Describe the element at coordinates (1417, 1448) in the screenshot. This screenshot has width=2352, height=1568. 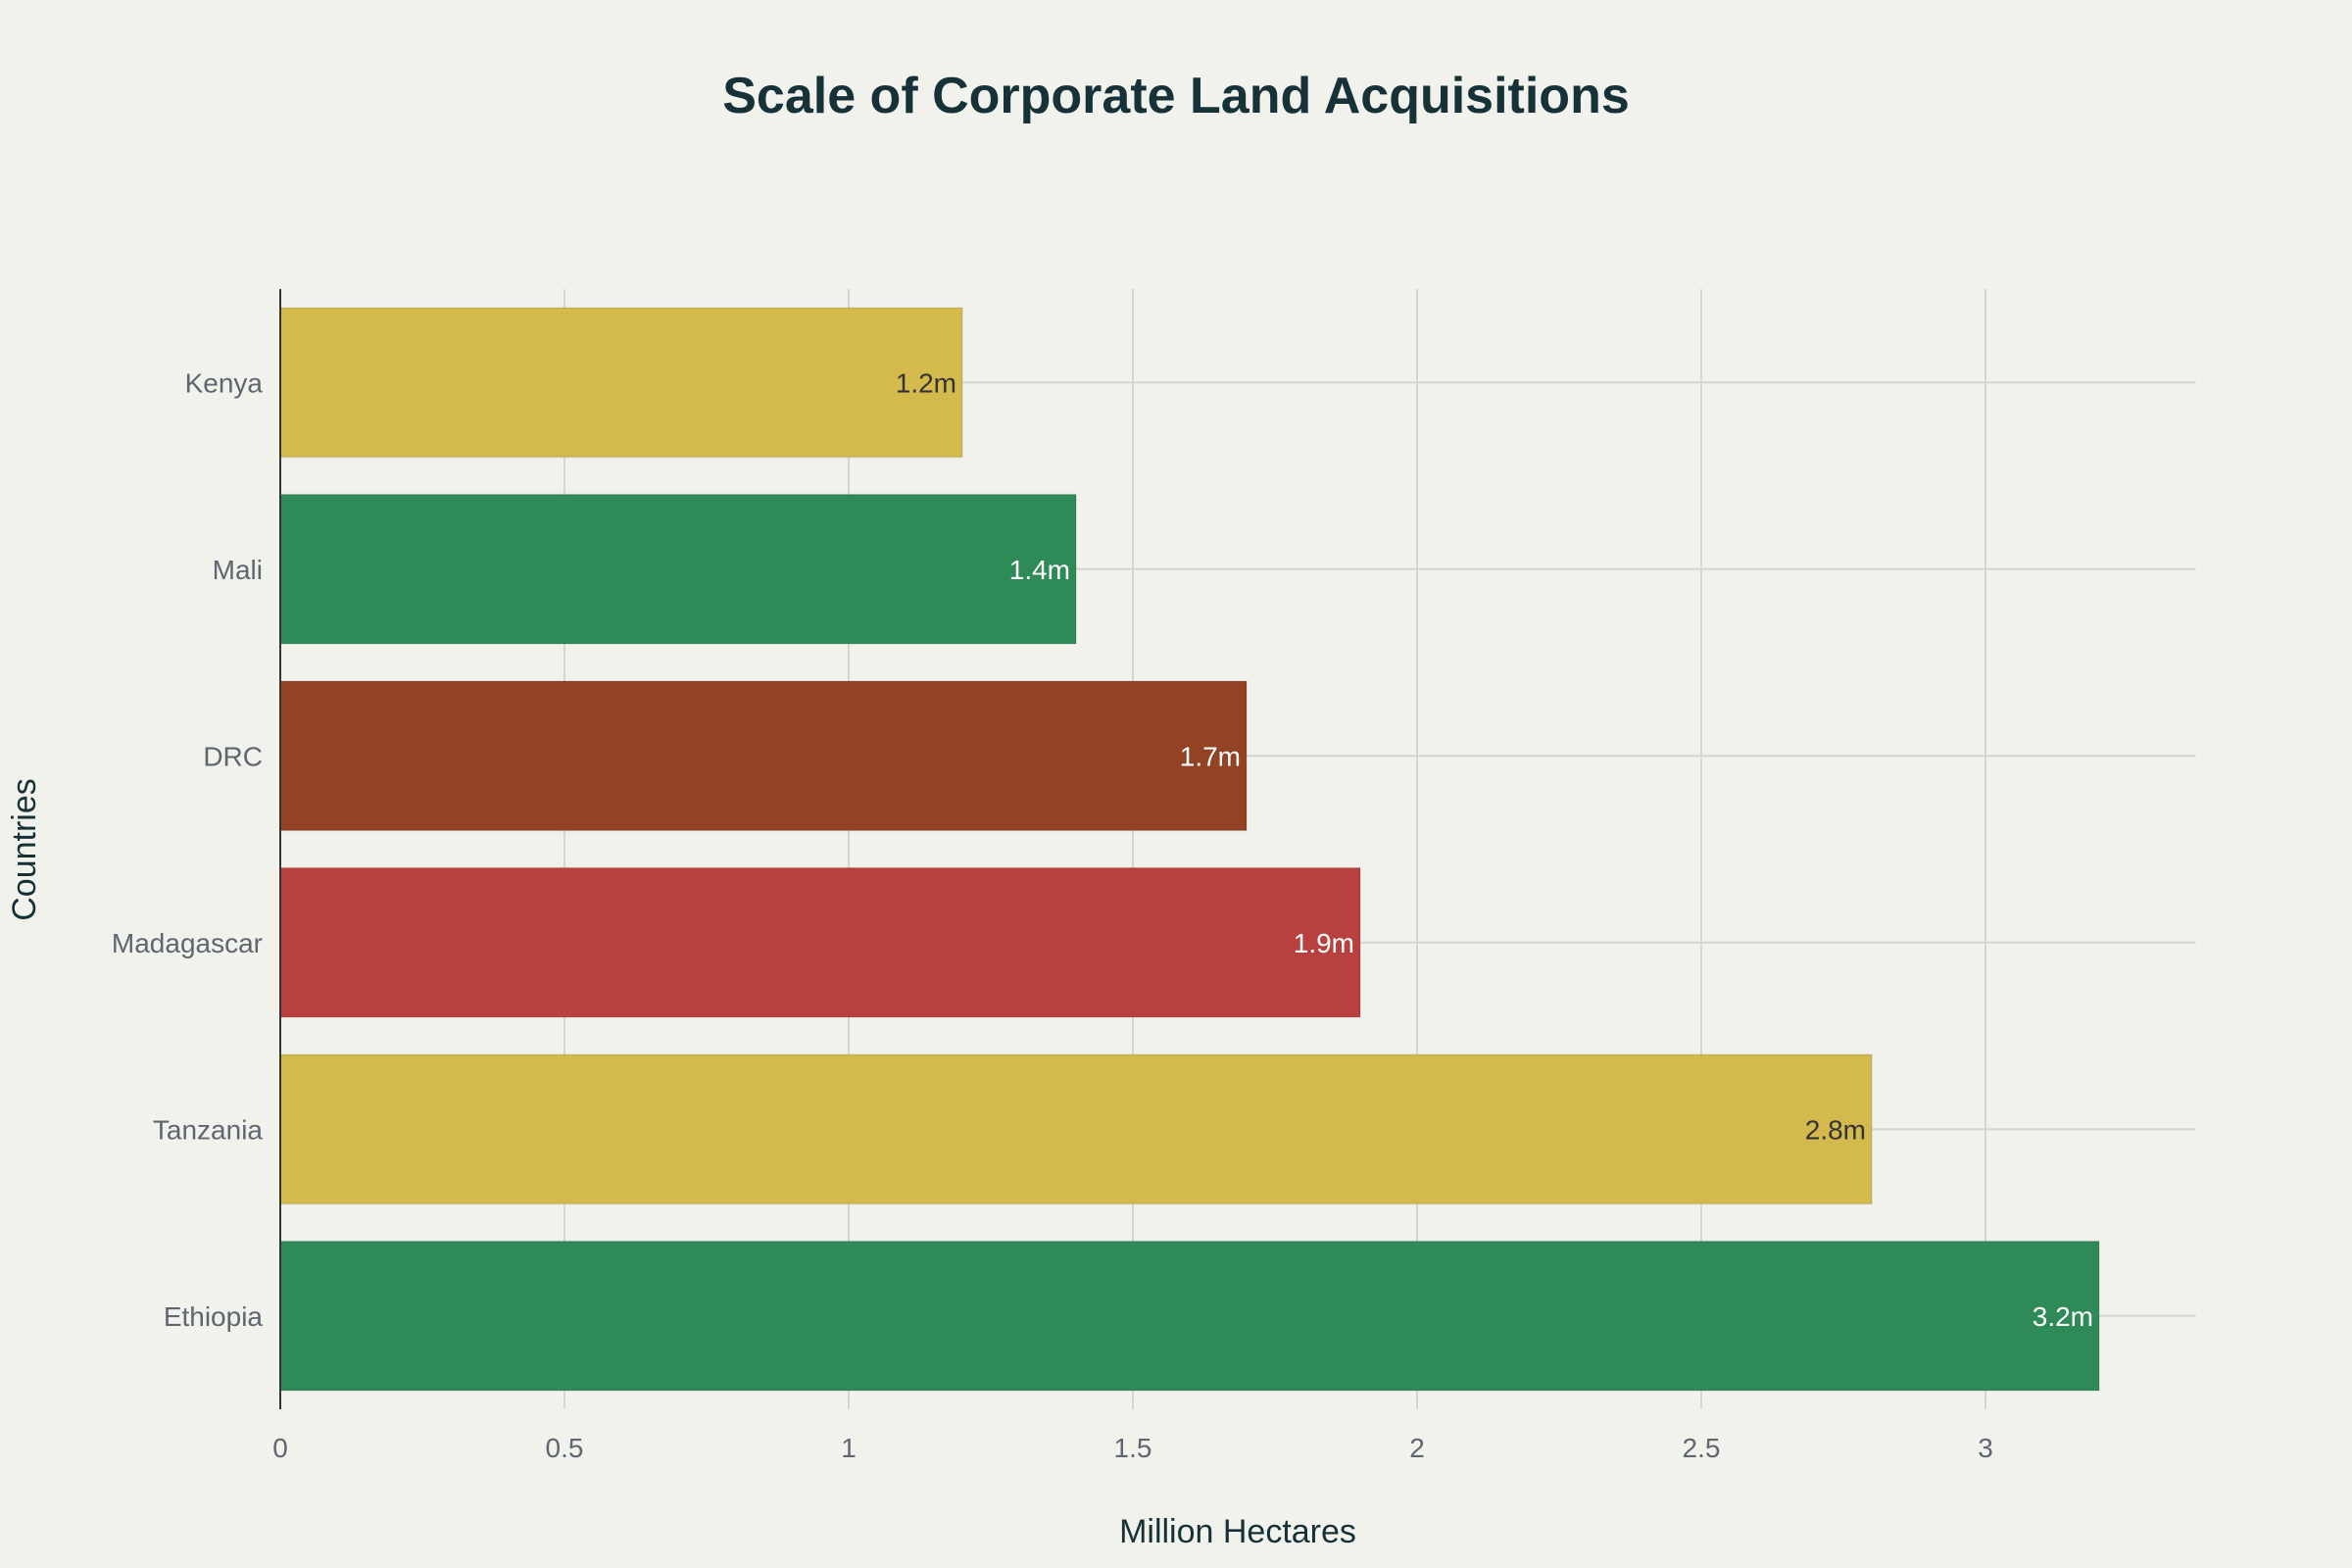
I see `x-tick-label: 2` at that location.